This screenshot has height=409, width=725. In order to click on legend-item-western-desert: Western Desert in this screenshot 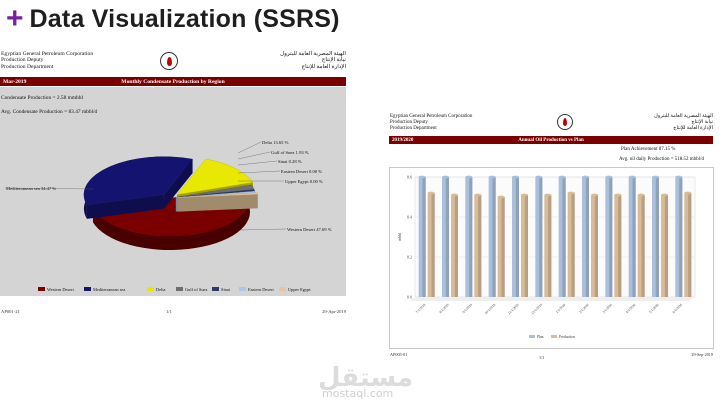, I will do `click(56, 289)`.